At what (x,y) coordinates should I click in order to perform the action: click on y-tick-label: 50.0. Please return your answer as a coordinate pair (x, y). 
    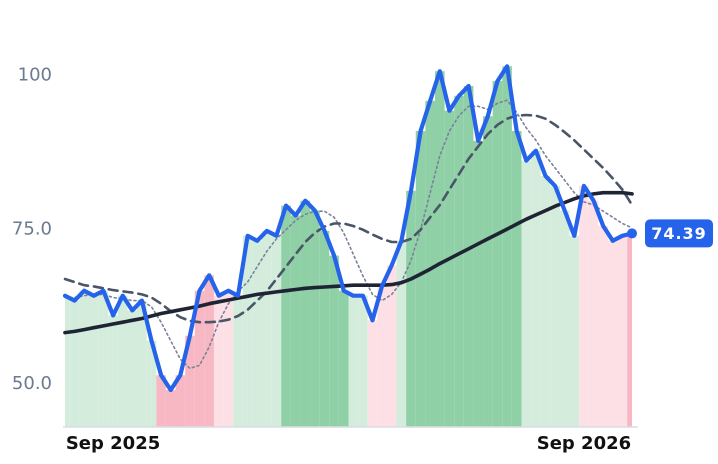
    Looking at the image, I should click on (32, 383).